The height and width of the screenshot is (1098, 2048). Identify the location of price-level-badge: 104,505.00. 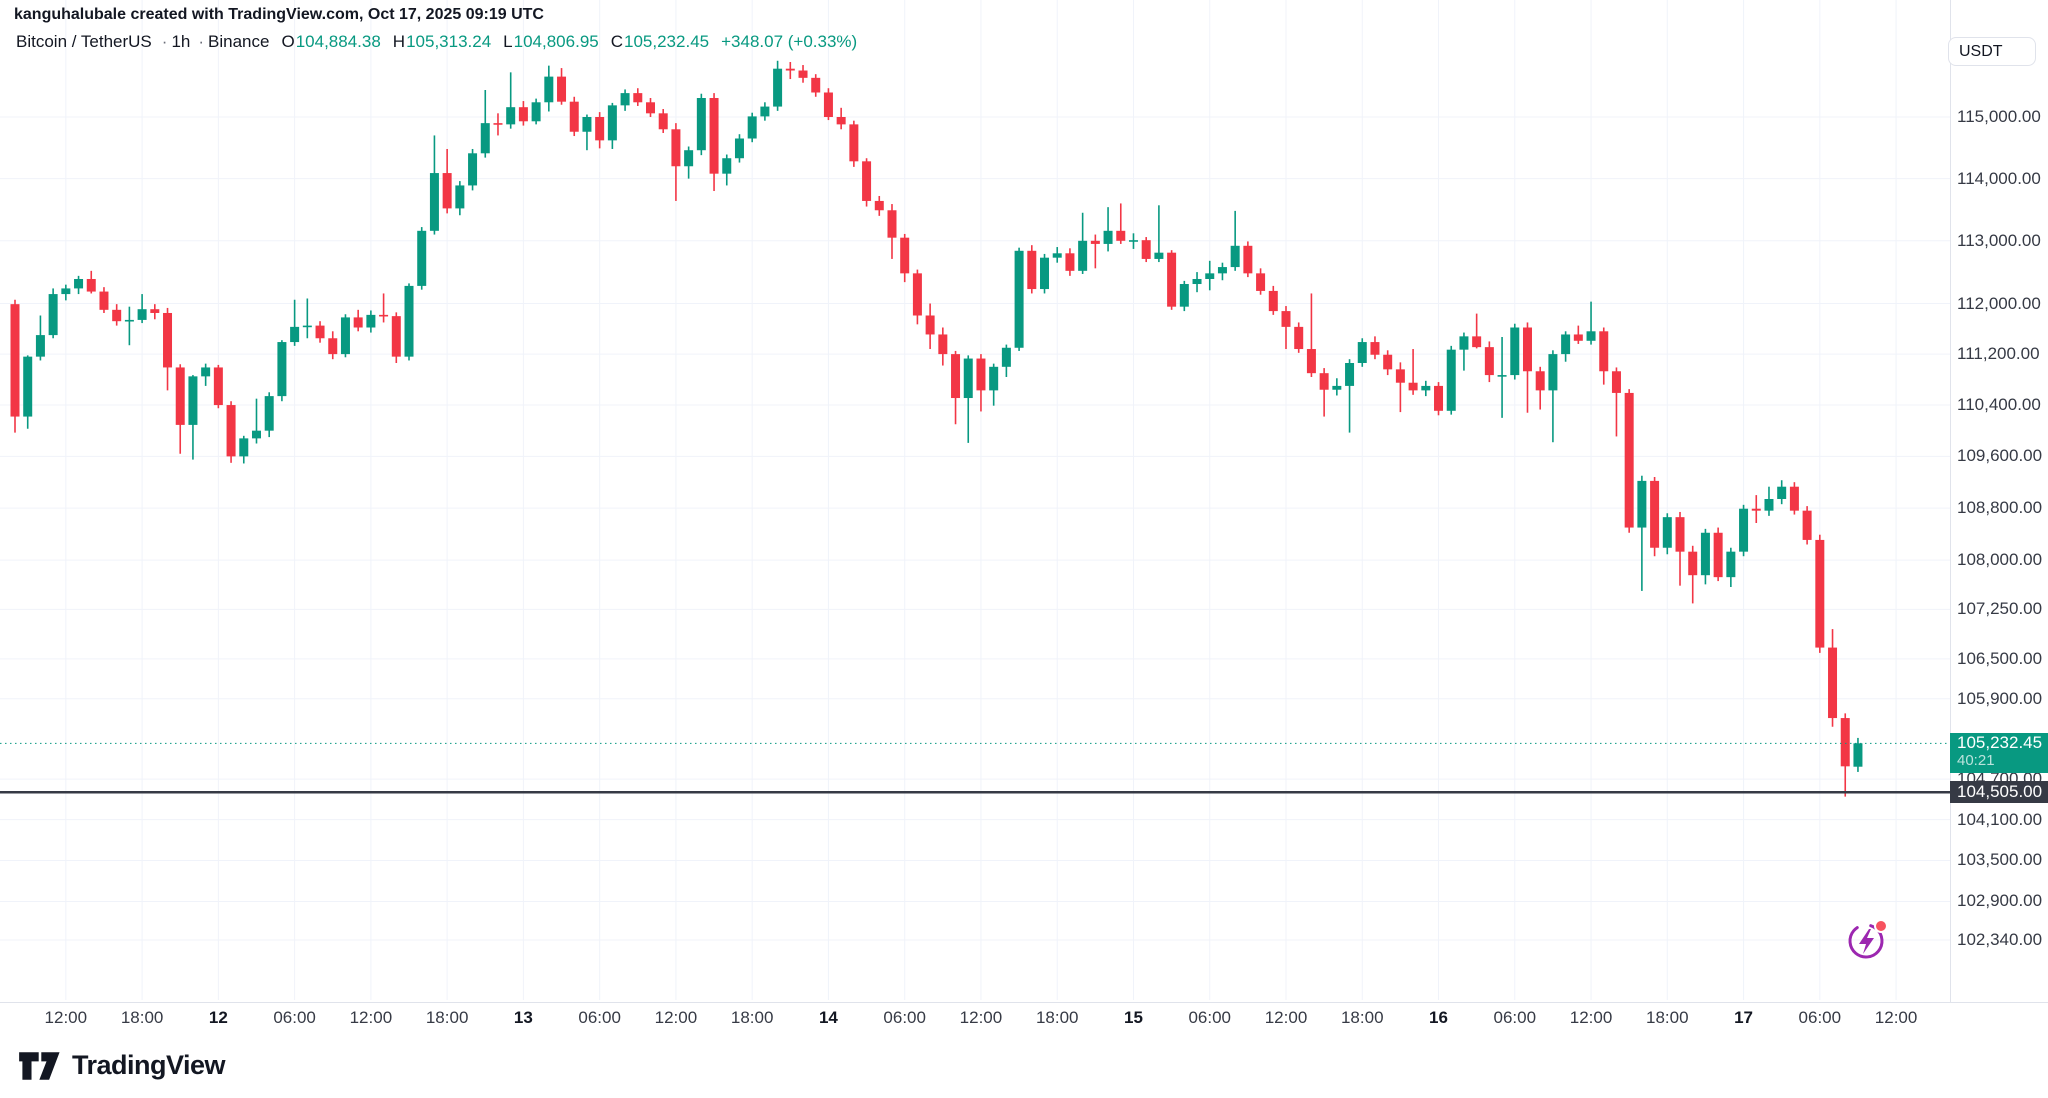
(1999, 792).